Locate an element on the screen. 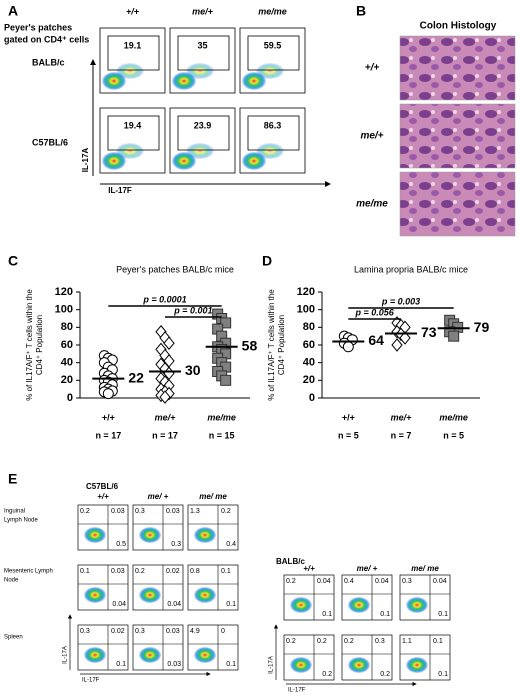  group-title: C57BL/6 is located at coordinates (102, 486).